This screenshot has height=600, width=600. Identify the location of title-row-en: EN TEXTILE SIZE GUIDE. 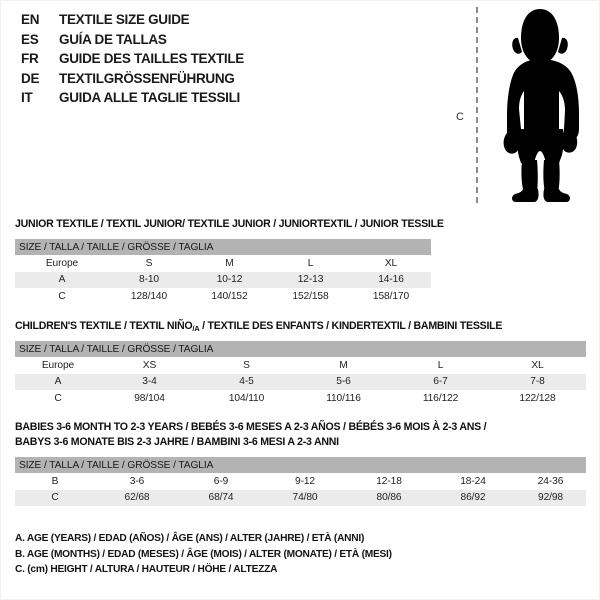
(221, 22).